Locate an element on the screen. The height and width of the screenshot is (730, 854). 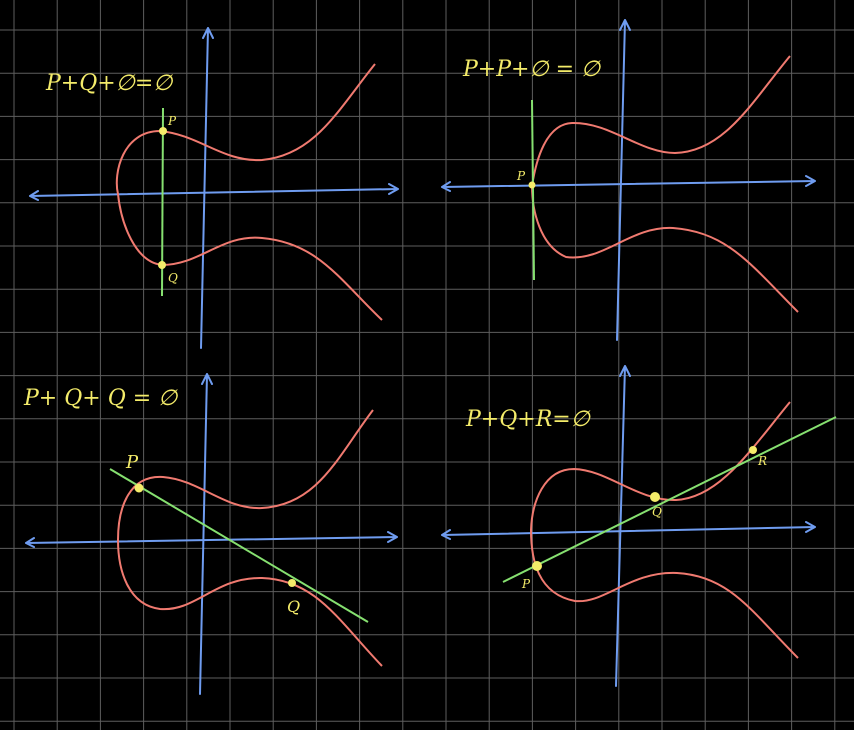
equation-label: P+Q+∅=∅ is located at coordinates (109, 83).